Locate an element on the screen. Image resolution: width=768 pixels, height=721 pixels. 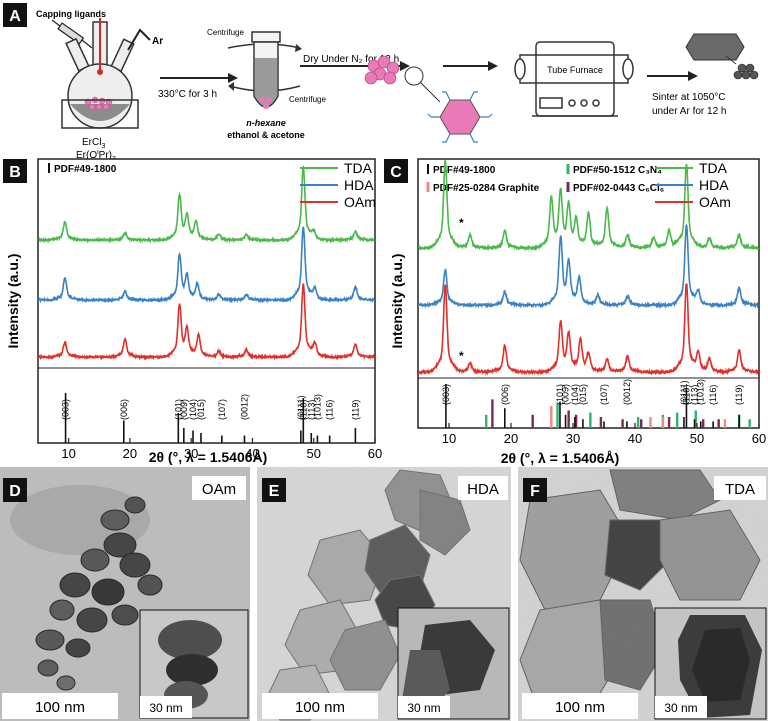
svg-text: HDA is located at coordinates (483, 489).